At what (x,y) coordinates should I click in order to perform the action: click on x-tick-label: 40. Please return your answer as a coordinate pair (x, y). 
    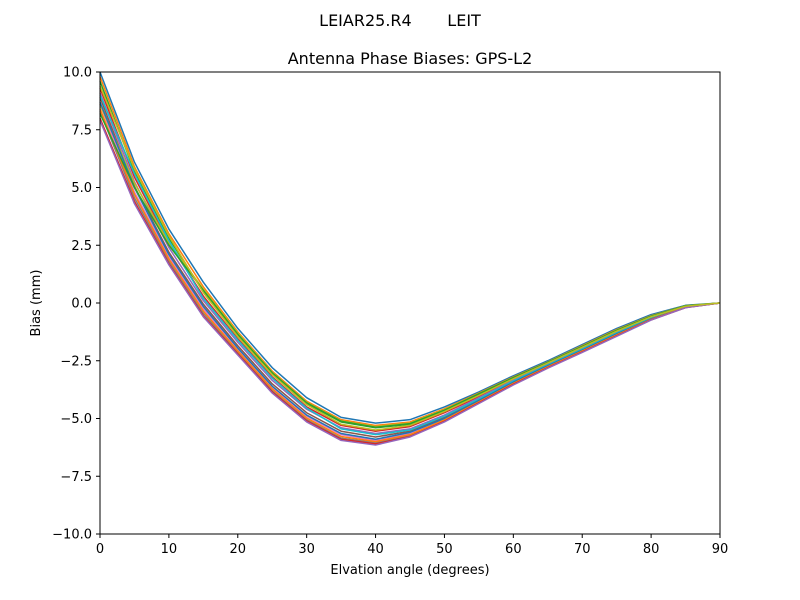
    Looking at the image, I should click on (375, 549).